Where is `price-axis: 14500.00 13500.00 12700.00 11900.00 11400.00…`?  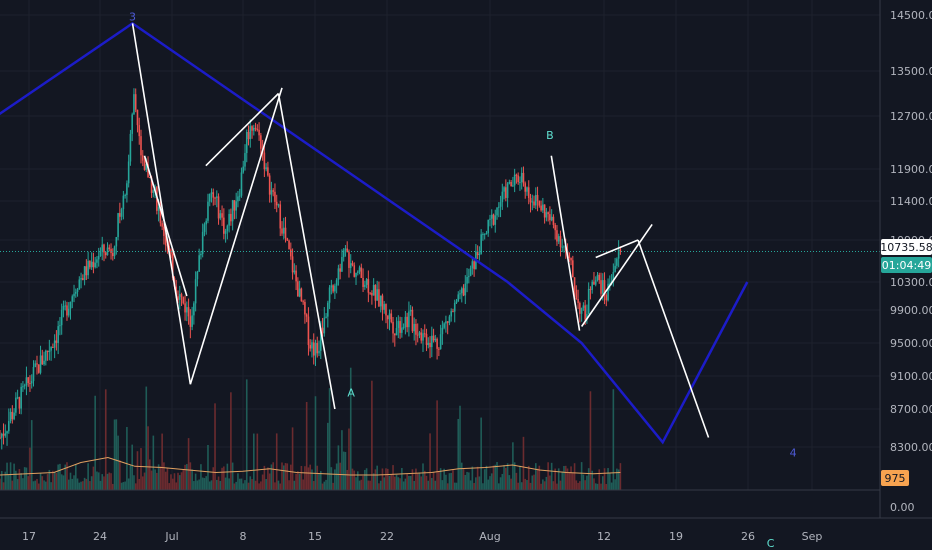
price-axis: 14500.00 13500.00 12700.00 11900.00 11400.00… is located at coordinates (911, 231).